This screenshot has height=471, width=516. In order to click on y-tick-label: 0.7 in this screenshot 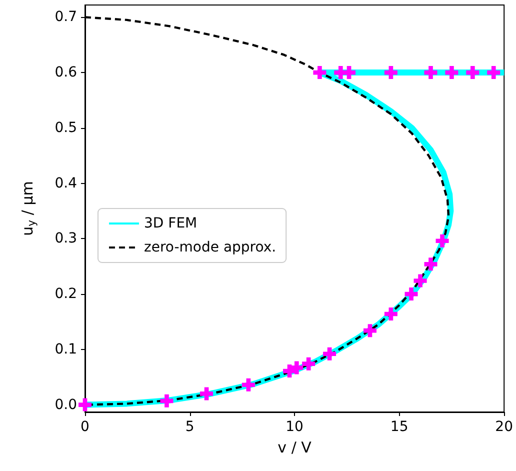, I will do `click(65, 17)`.